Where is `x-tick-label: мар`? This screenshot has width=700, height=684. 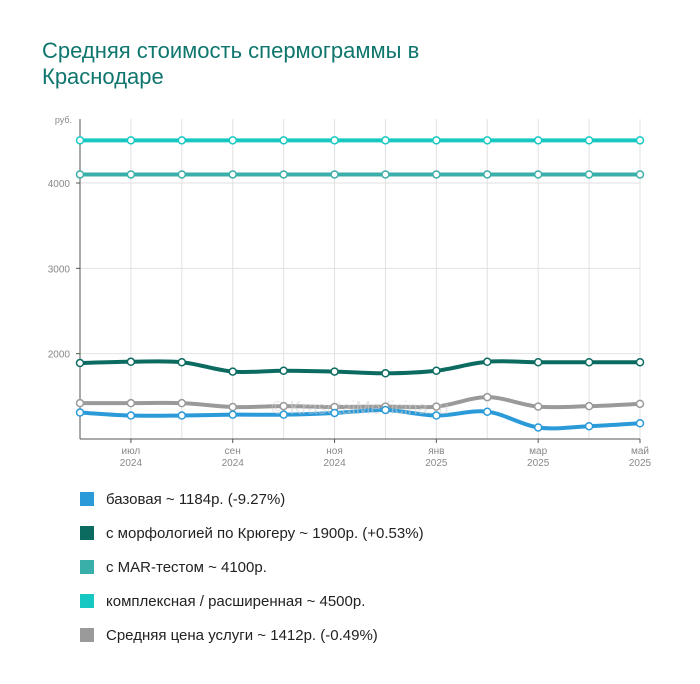 x-tick-label: мар is located at coordinates (538, 451).